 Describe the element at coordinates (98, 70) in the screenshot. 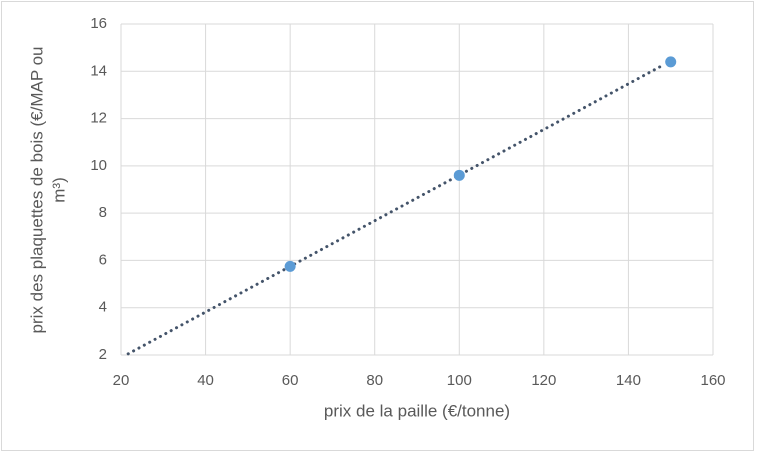

I see `y-tick-label: 14` at that location.